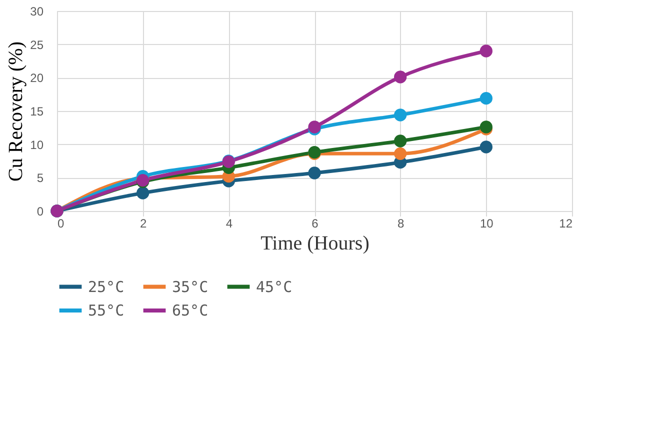  Describe the element at coordinates (37, 45) in the screenshot. I see `y-tick-label: 25` at that location.